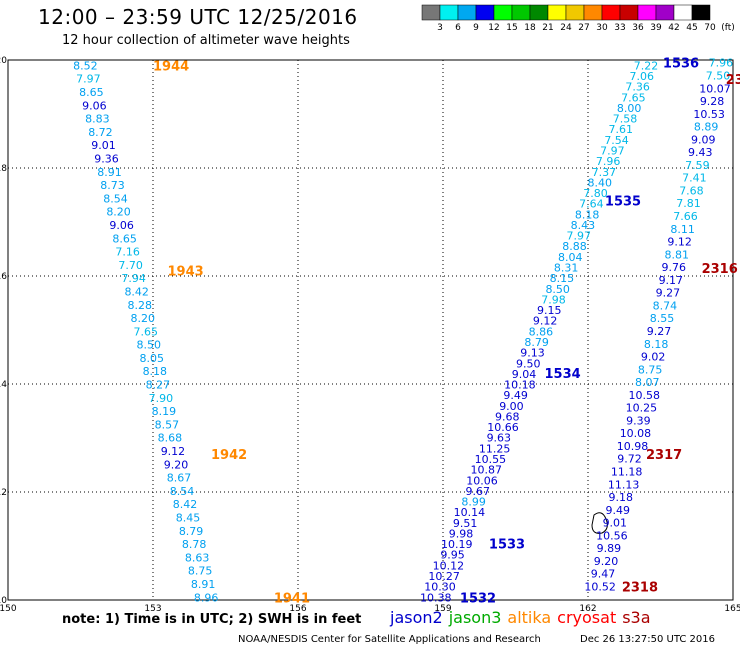 This screenshot has width=740, height=650. I want to click on swh-value-label: 7.64, so click(591, 204).